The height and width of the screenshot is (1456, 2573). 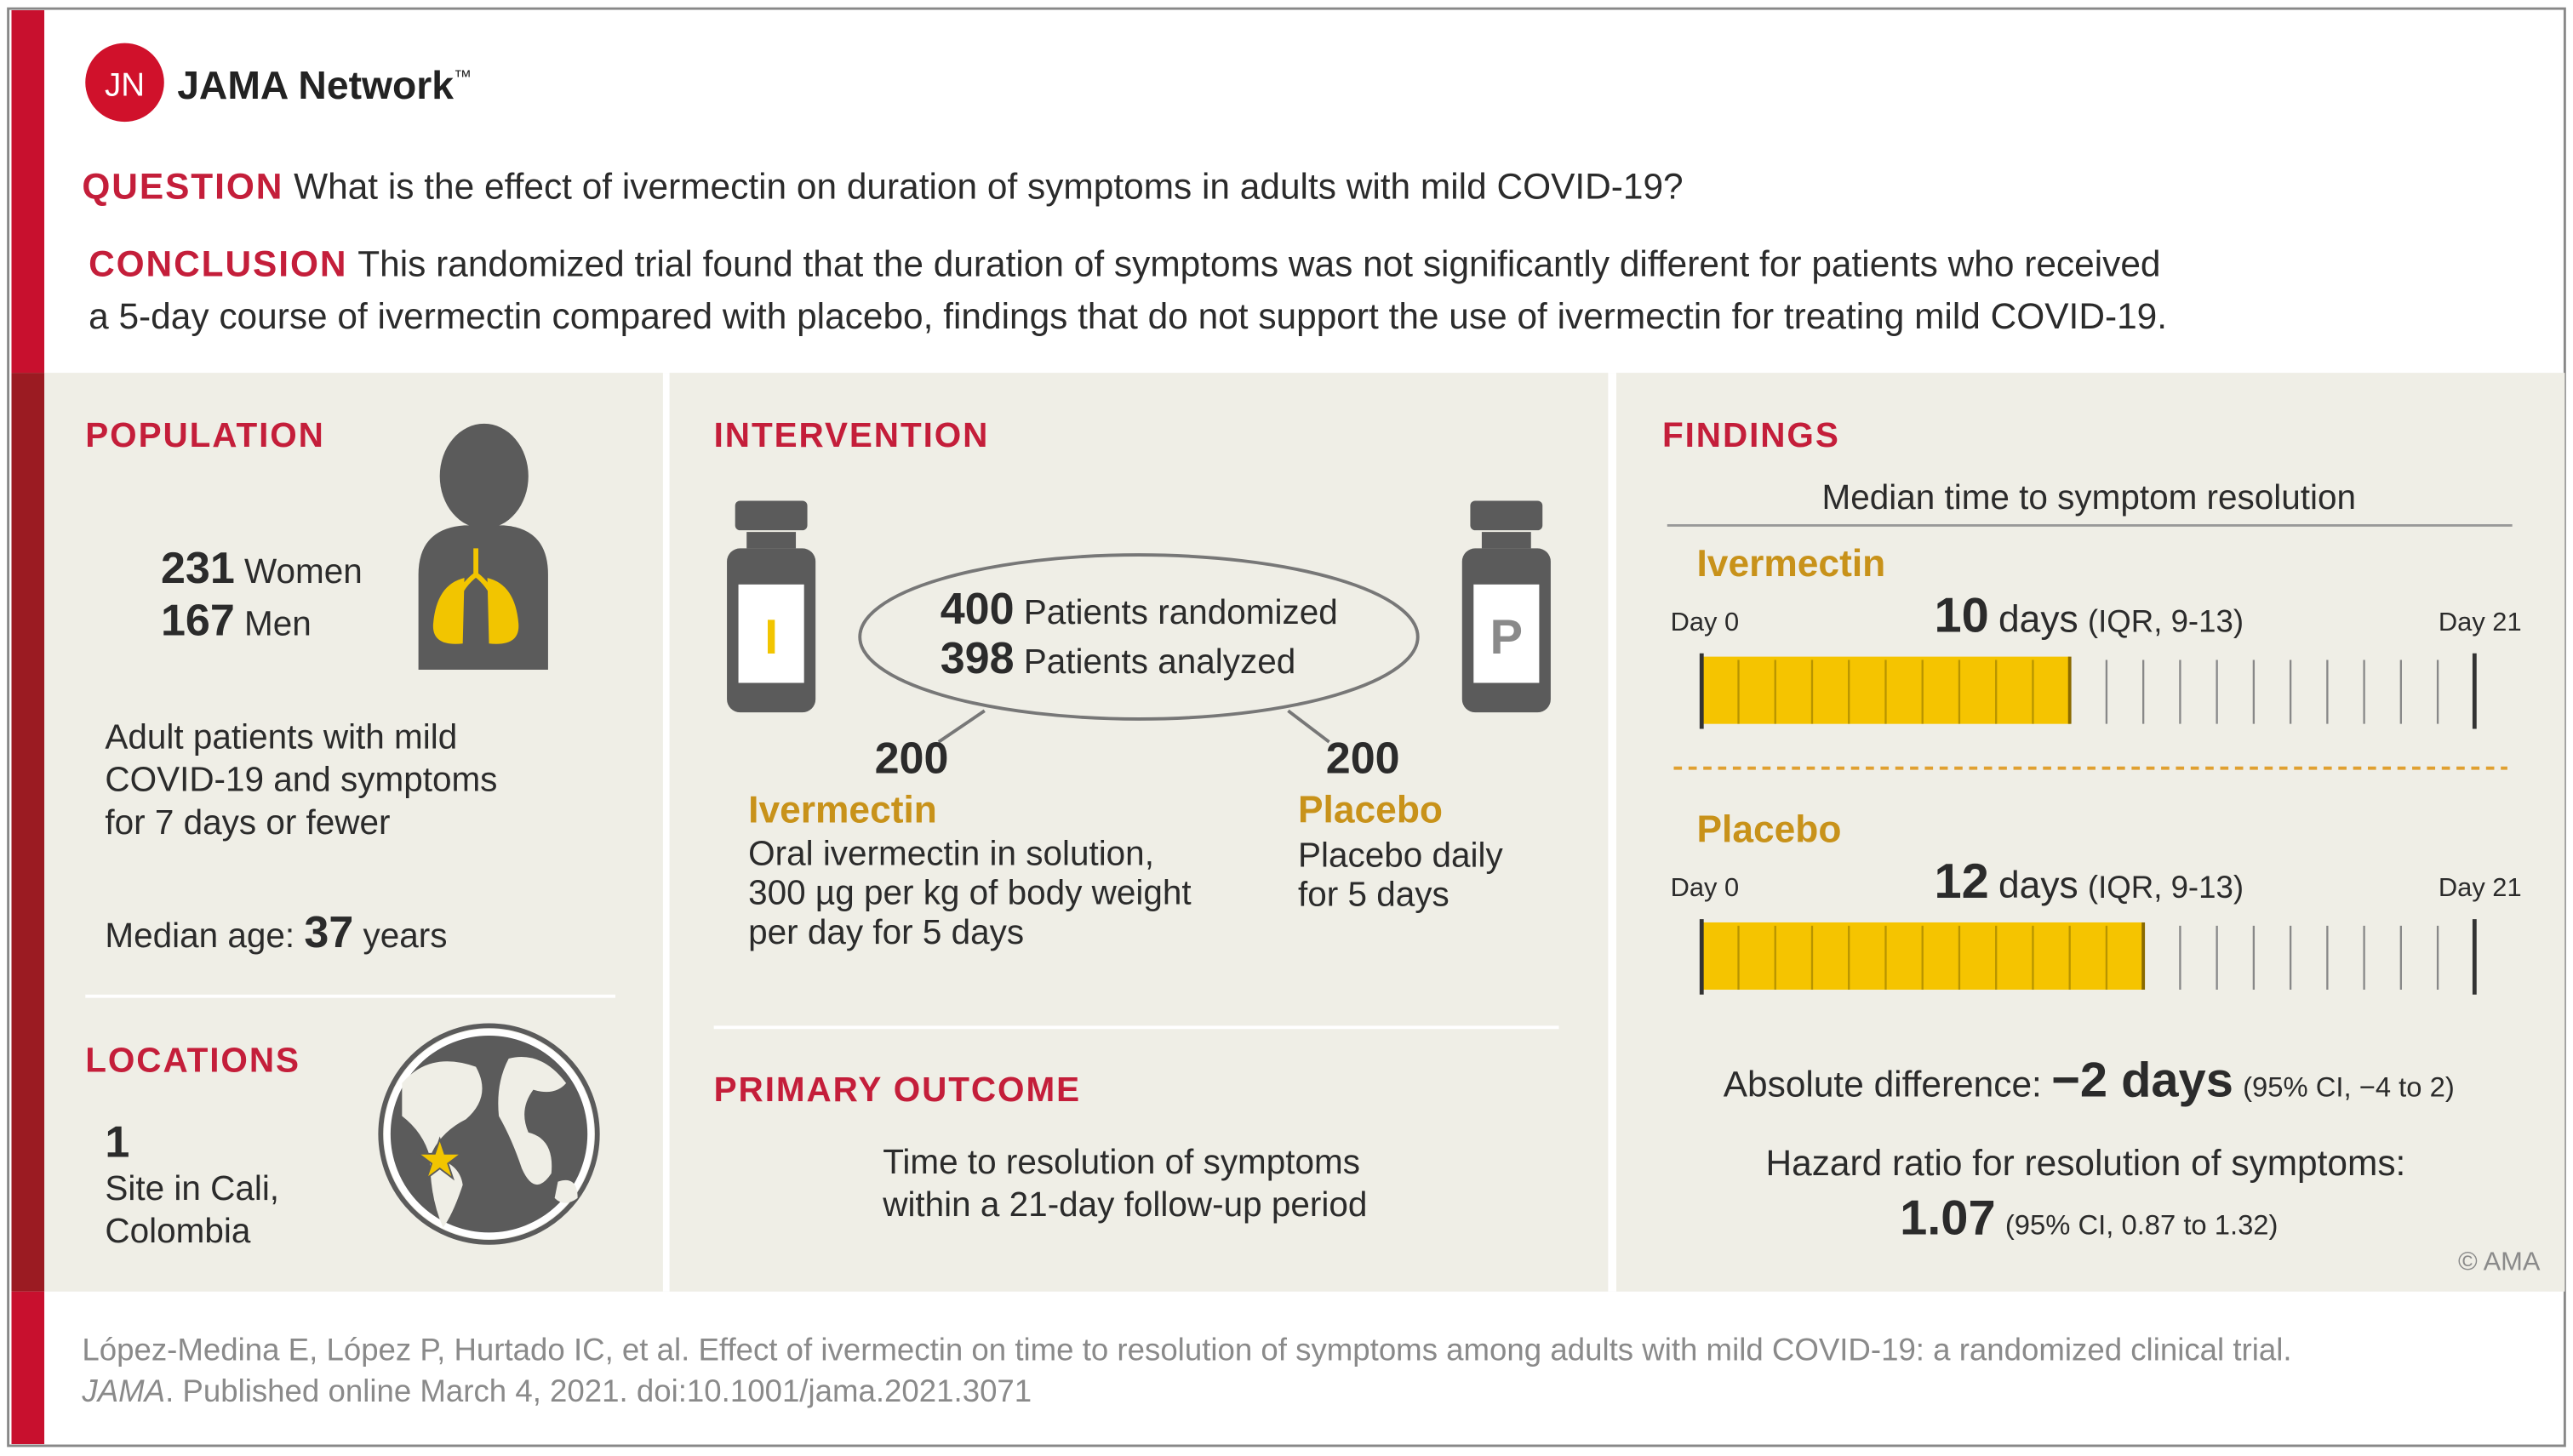 What do you see at coordinates (192, 1059) in the screenshot?
I see `heading: LOCATIONS` at bounding box center [192, 1059].